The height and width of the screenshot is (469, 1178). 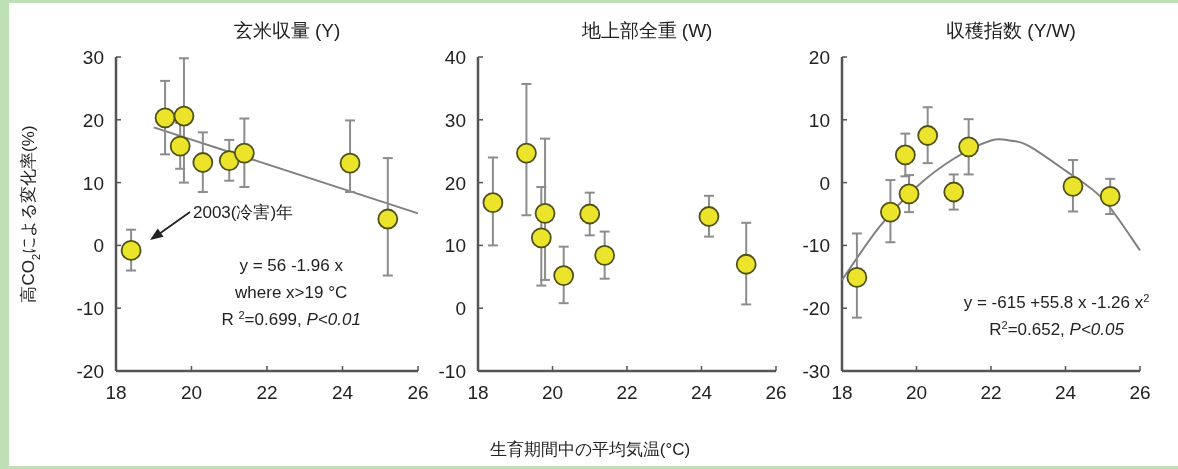 What do you see at coordinates (455, 57) in the screenshot?
I see `y-tick-label: 40` at bounding box center [455, 57].